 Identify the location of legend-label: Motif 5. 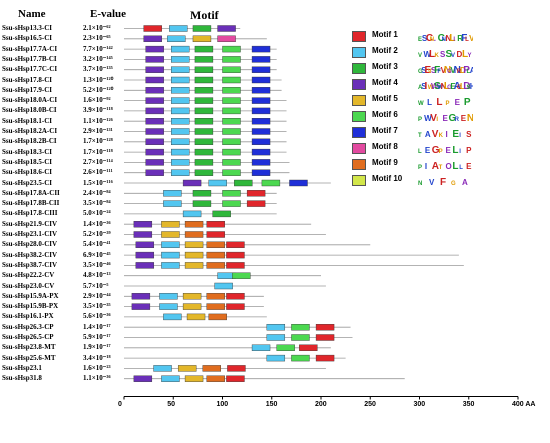
(385, 98).